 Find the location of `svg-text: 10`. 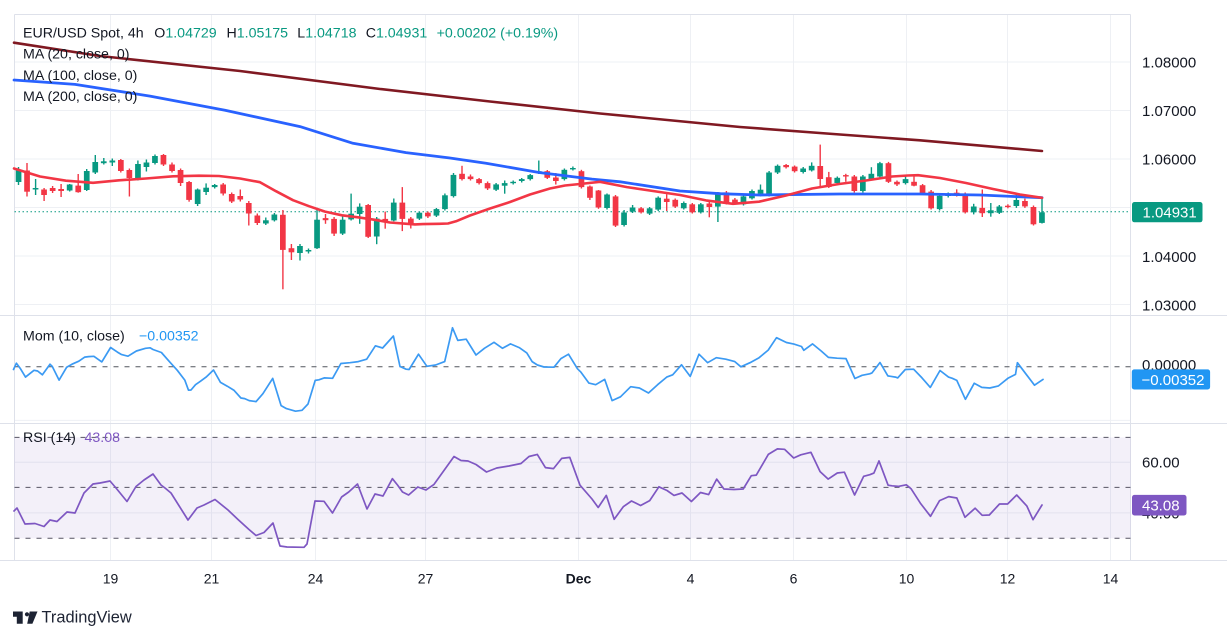

svg-text: 10 is located at coordinates (907, 578).